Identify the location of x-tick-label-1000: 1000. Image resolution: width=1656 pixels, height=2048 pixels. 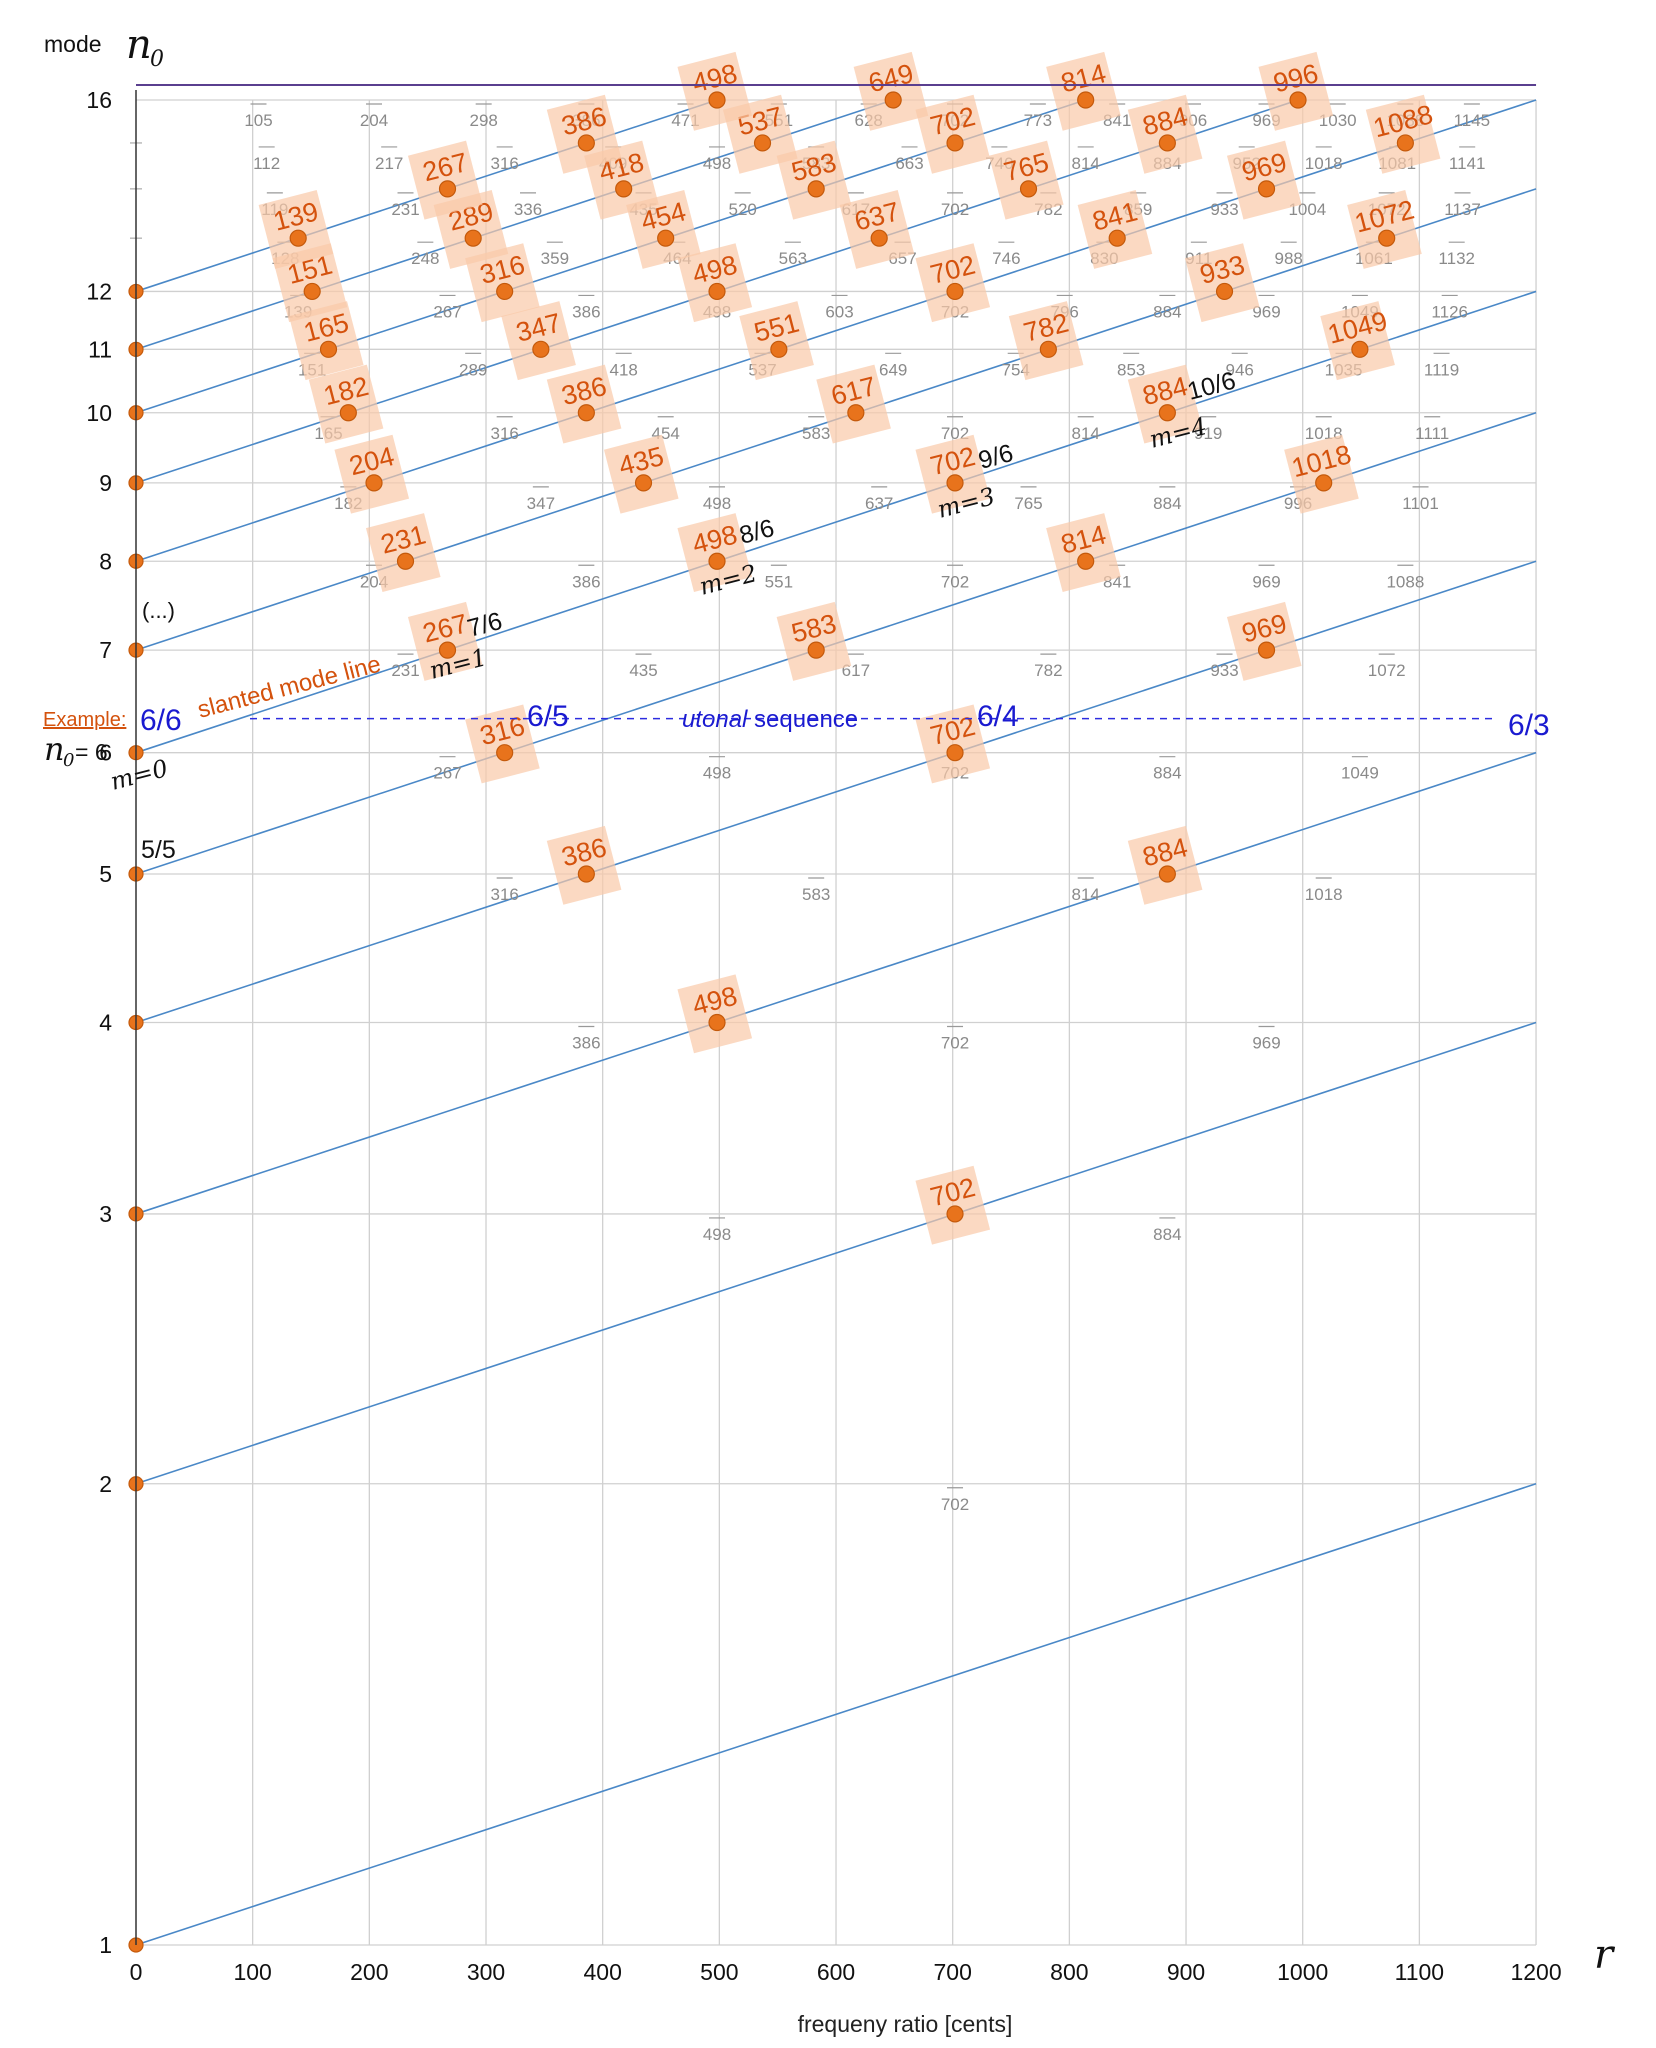
(1302, 1972).